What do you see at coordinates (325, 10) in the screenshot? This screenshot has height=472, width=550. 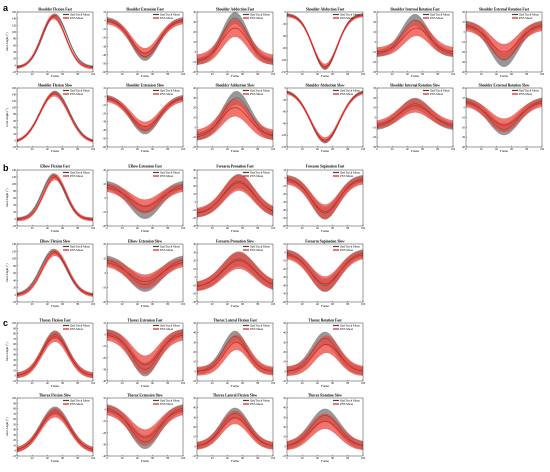 I see `panel-title: Shoulder Abduction Fast` at bounding box center [325, 10].